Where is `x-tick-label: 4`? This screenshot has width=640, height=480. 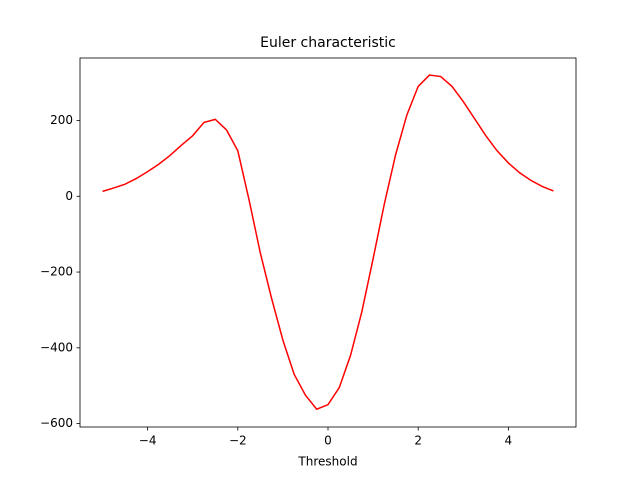
x-tick-label: 4 is located at coordinates (509, 441).